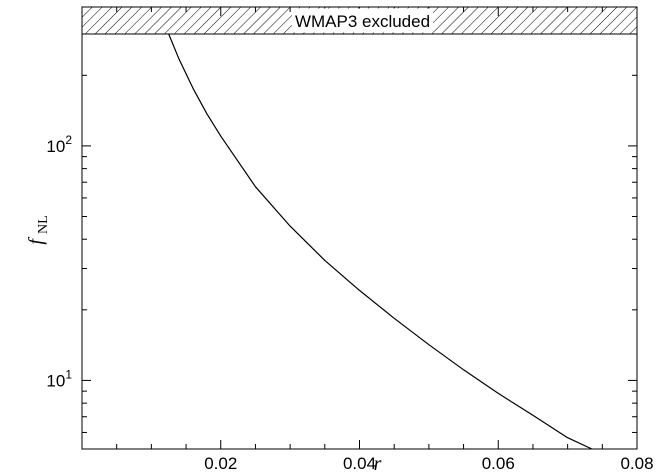  I want to click on x-tick-labels: 0.02 0.04 0.06 0.08, so click(428, 463).